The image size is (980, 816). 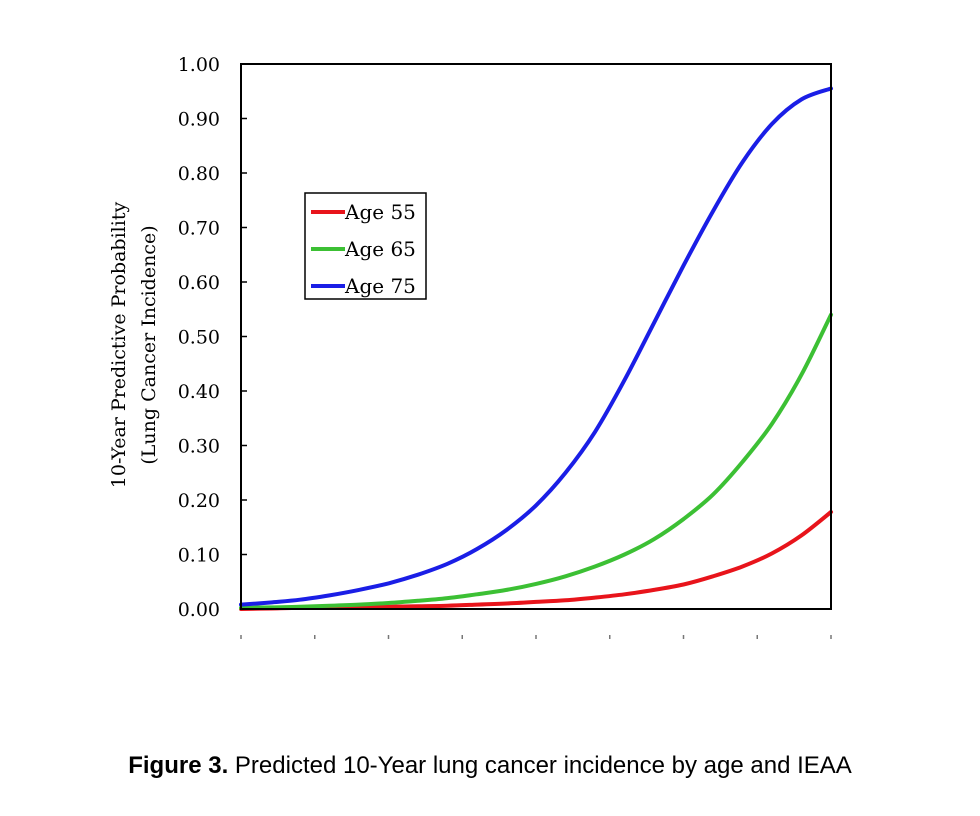 I want to click on legend-label-age-65: Age 65, so click(x=380, y=249).